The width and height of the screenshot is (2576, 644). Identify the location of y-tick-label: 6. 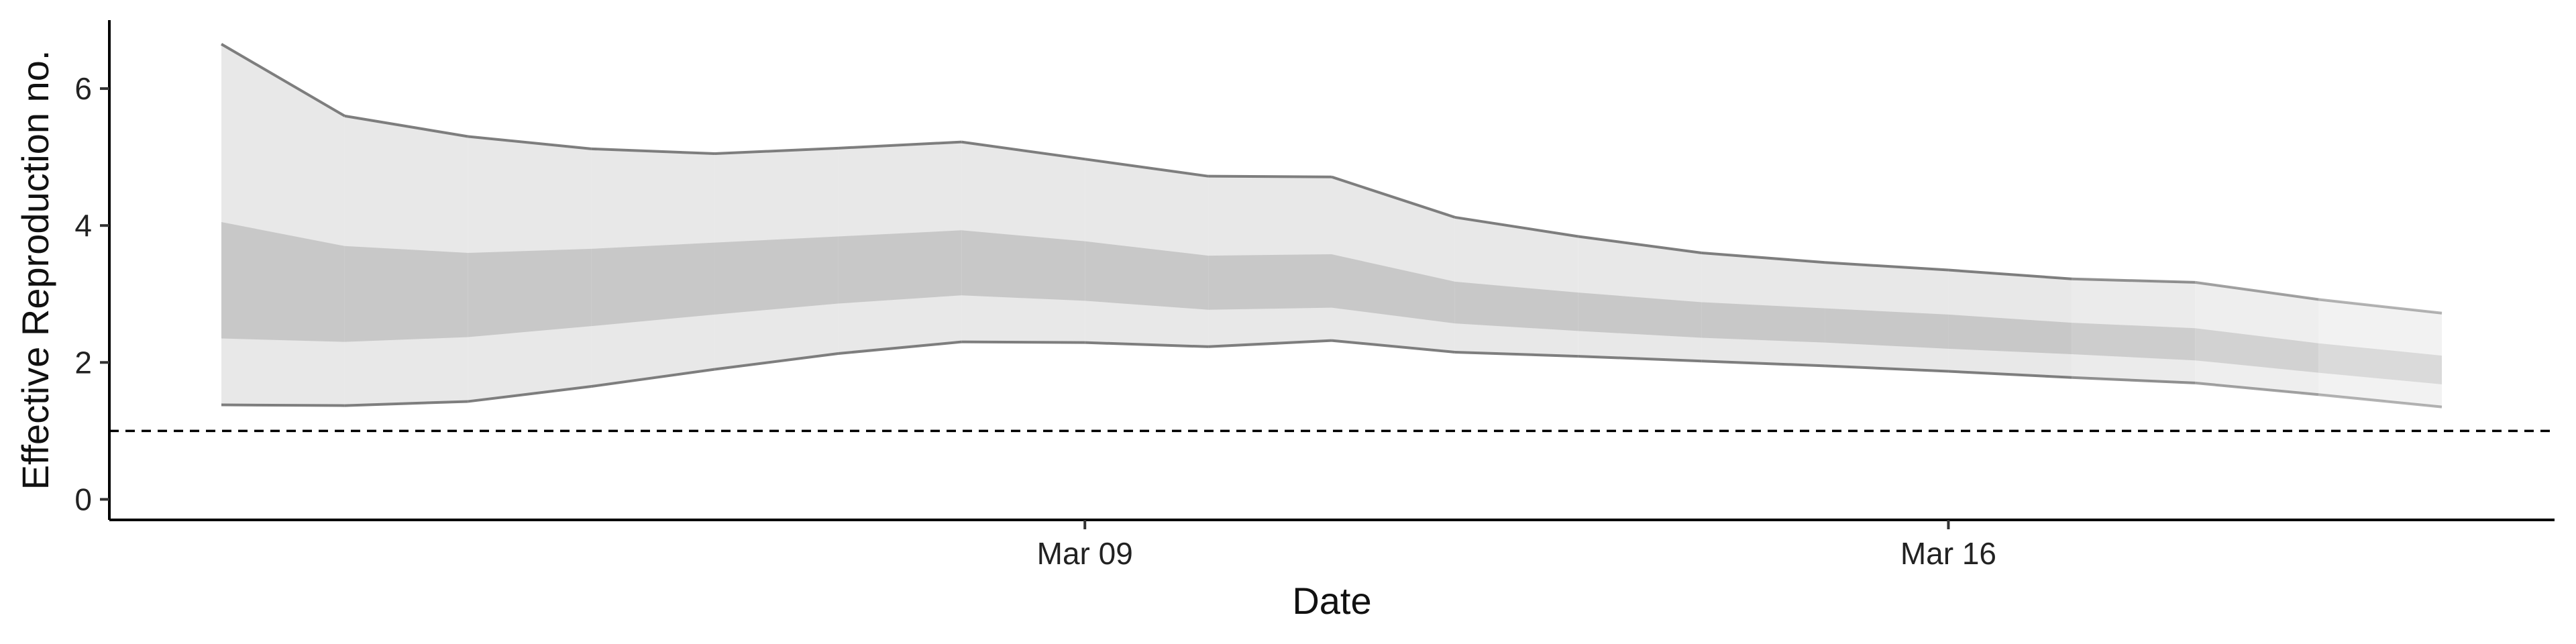
(83, 88).